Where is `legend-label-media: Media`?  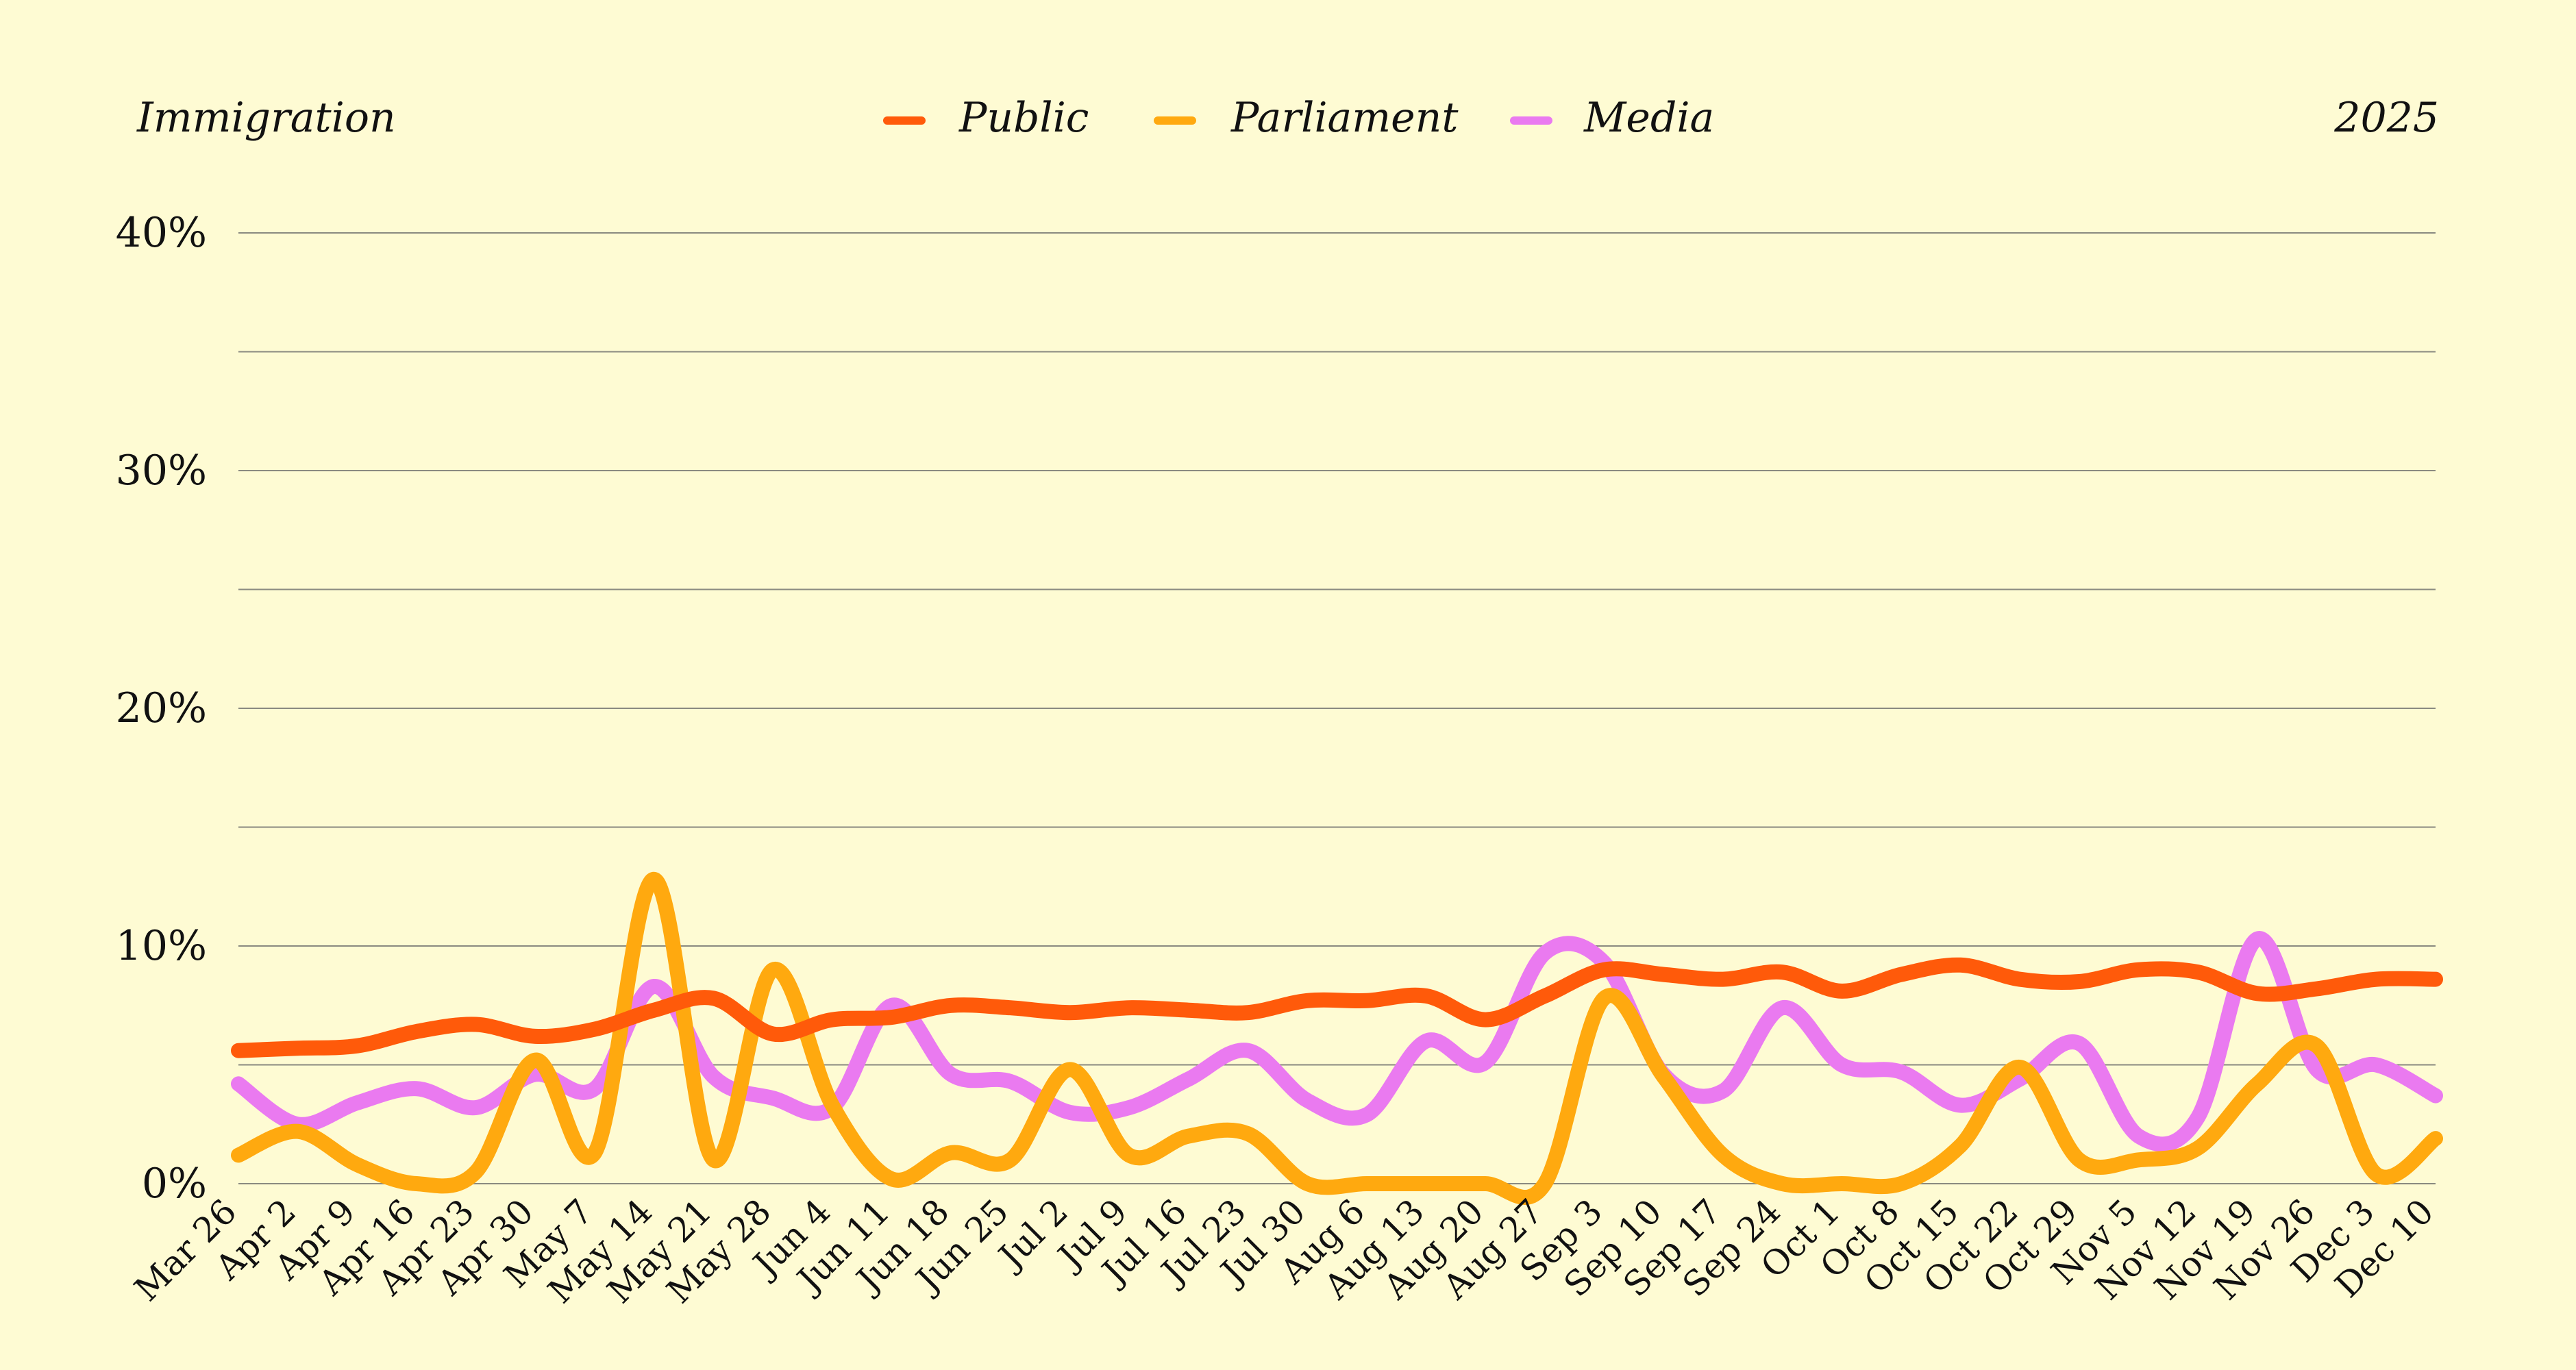 legend-label-media: Media is located at coordinates (1648, 118).